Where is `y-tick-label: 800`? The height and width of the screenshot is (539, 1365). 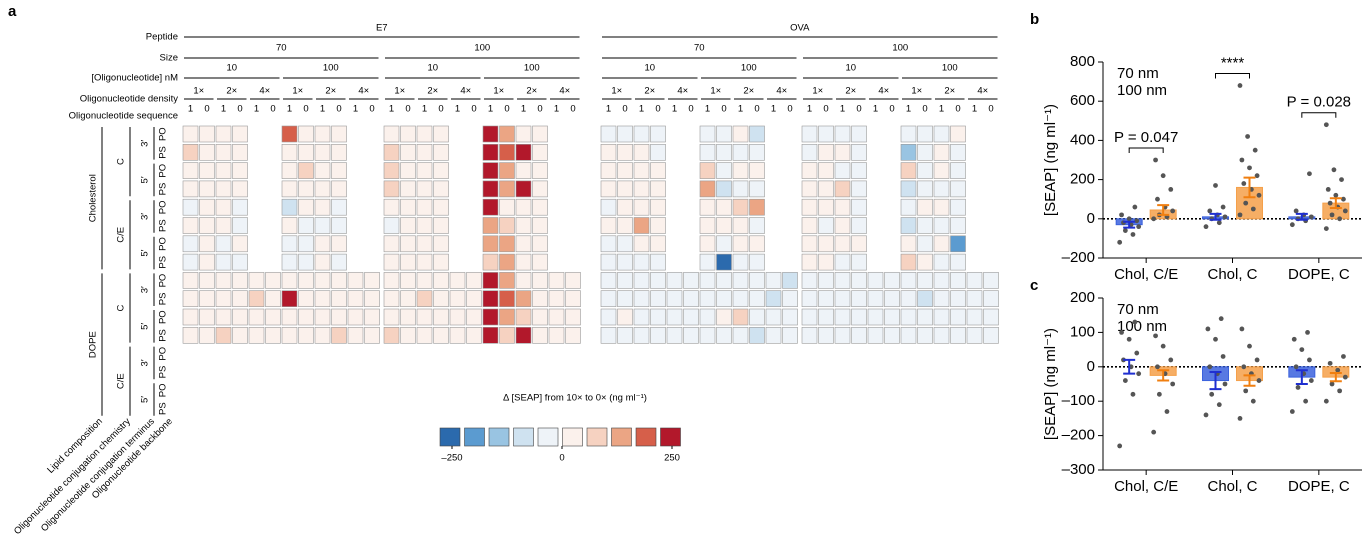
y-tick-label: 800 is located at coordinates (1082, 61).